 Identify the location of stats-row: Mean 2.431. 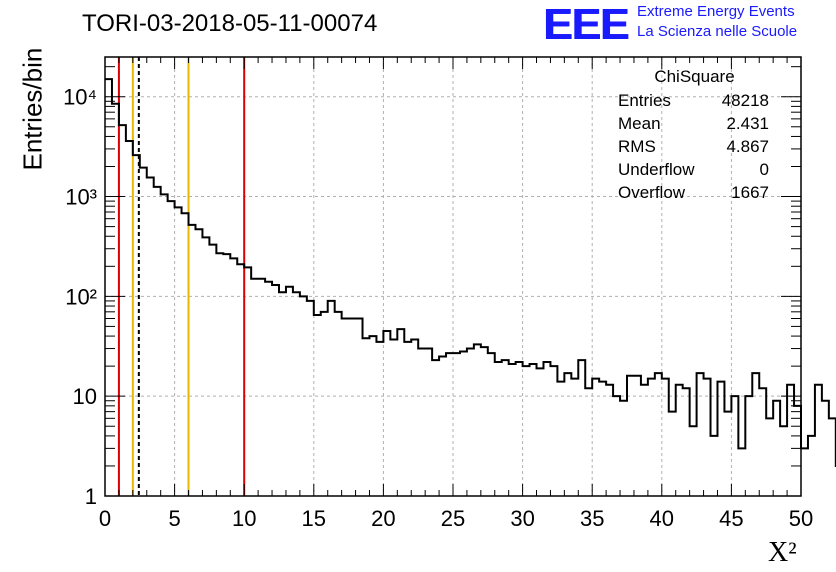
(694, 123).